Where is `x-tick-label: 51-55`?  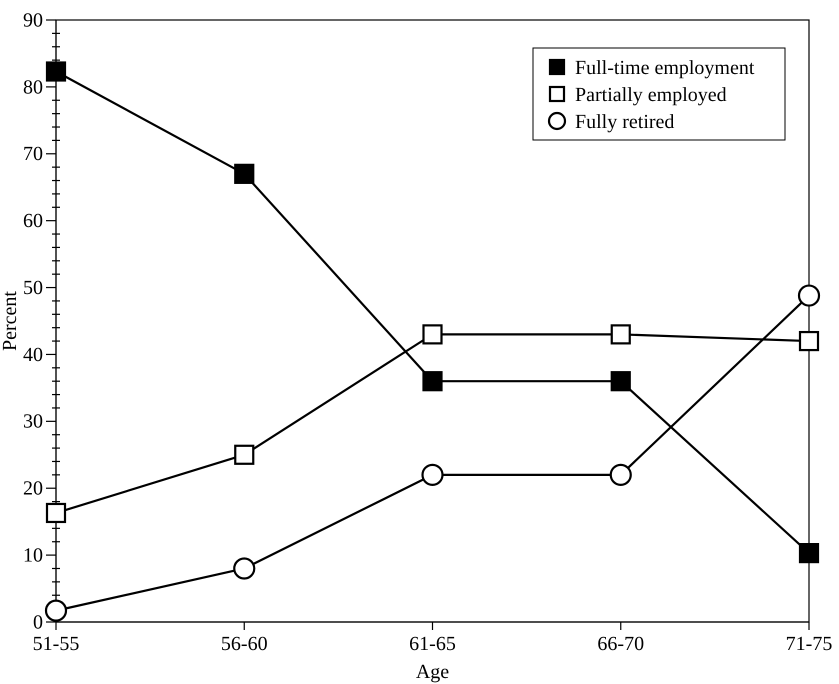
x-tick-label: 51-55 is located at coordinates (56, 644).